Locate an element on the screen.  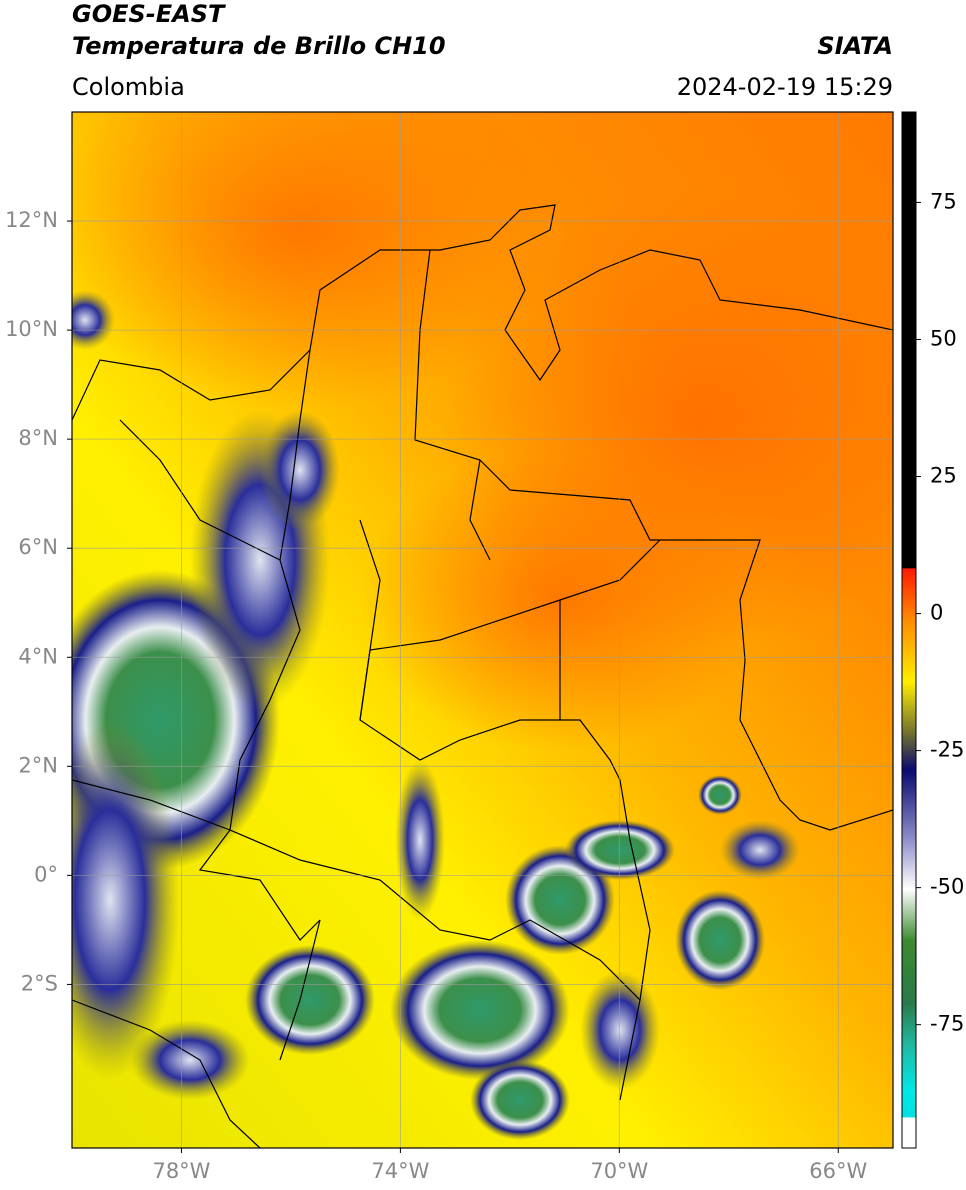
region: Colombia is located at coordinates (128, 87).